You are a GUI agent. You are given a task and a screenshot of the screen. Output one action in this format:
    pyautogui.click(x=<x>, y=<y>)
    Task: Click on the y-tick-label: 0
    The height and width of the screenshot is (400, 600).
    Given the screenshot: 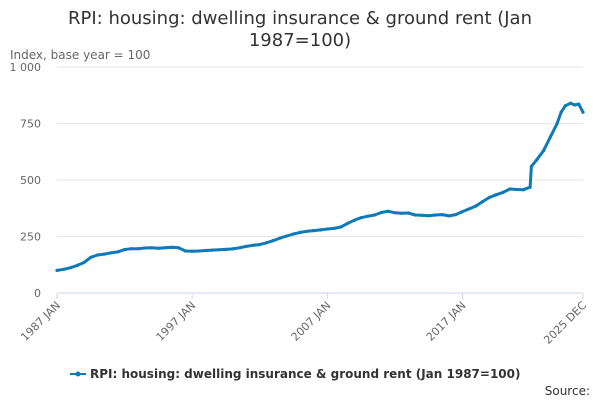 What is the action you would take?
    pyautogui.click(x=37, y=293)
    